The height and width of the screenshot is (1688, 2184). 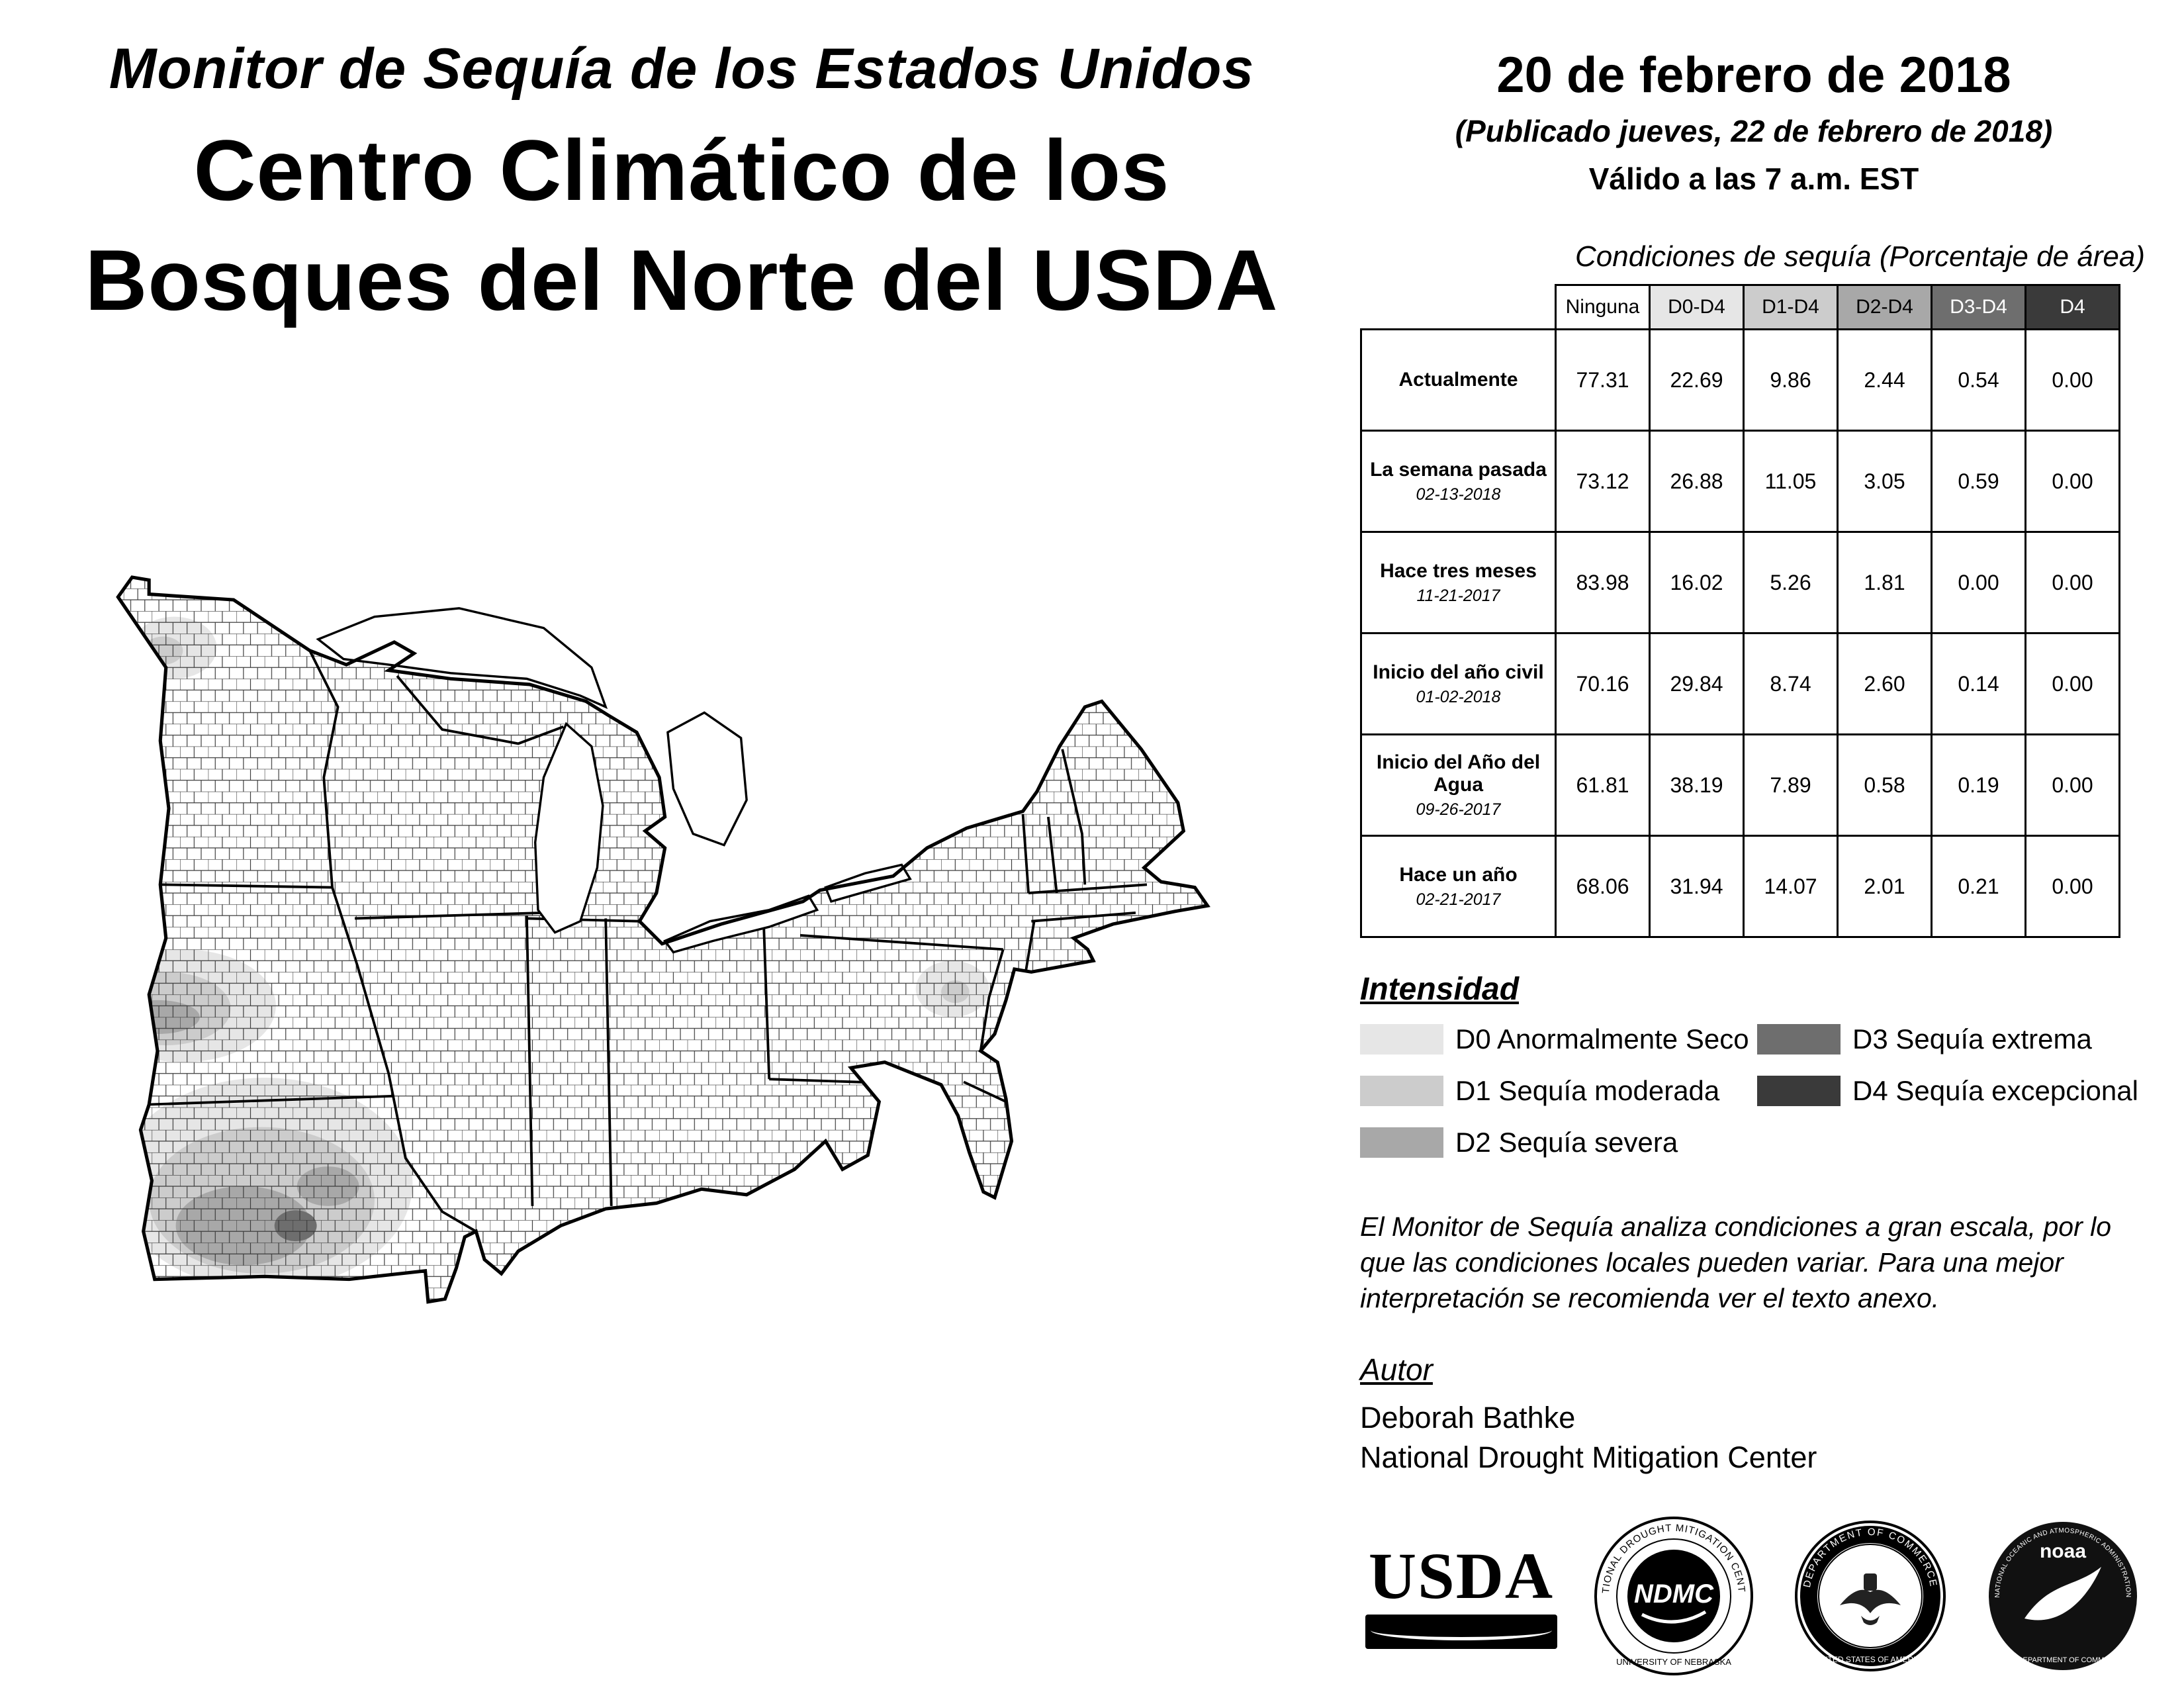 I want to click on value-cell: 68.06, so click(x=1603, y=886).